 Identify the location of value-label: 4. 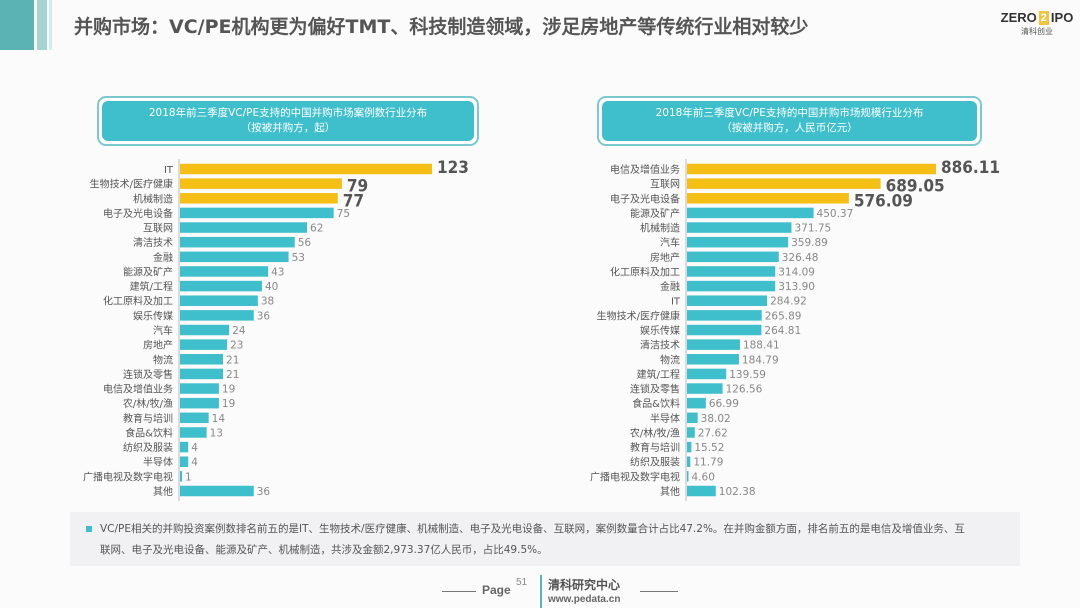
(194, 463).